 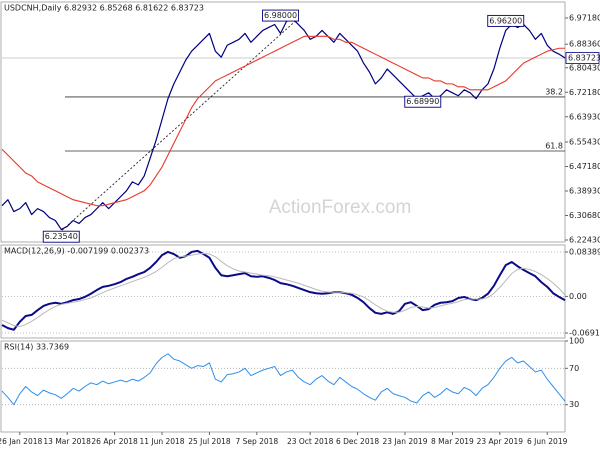 What do you see at coordinates (584, 166) in the screenshot?
I see `y-tick-label: 6.47180` at bounding box center [584, 166].